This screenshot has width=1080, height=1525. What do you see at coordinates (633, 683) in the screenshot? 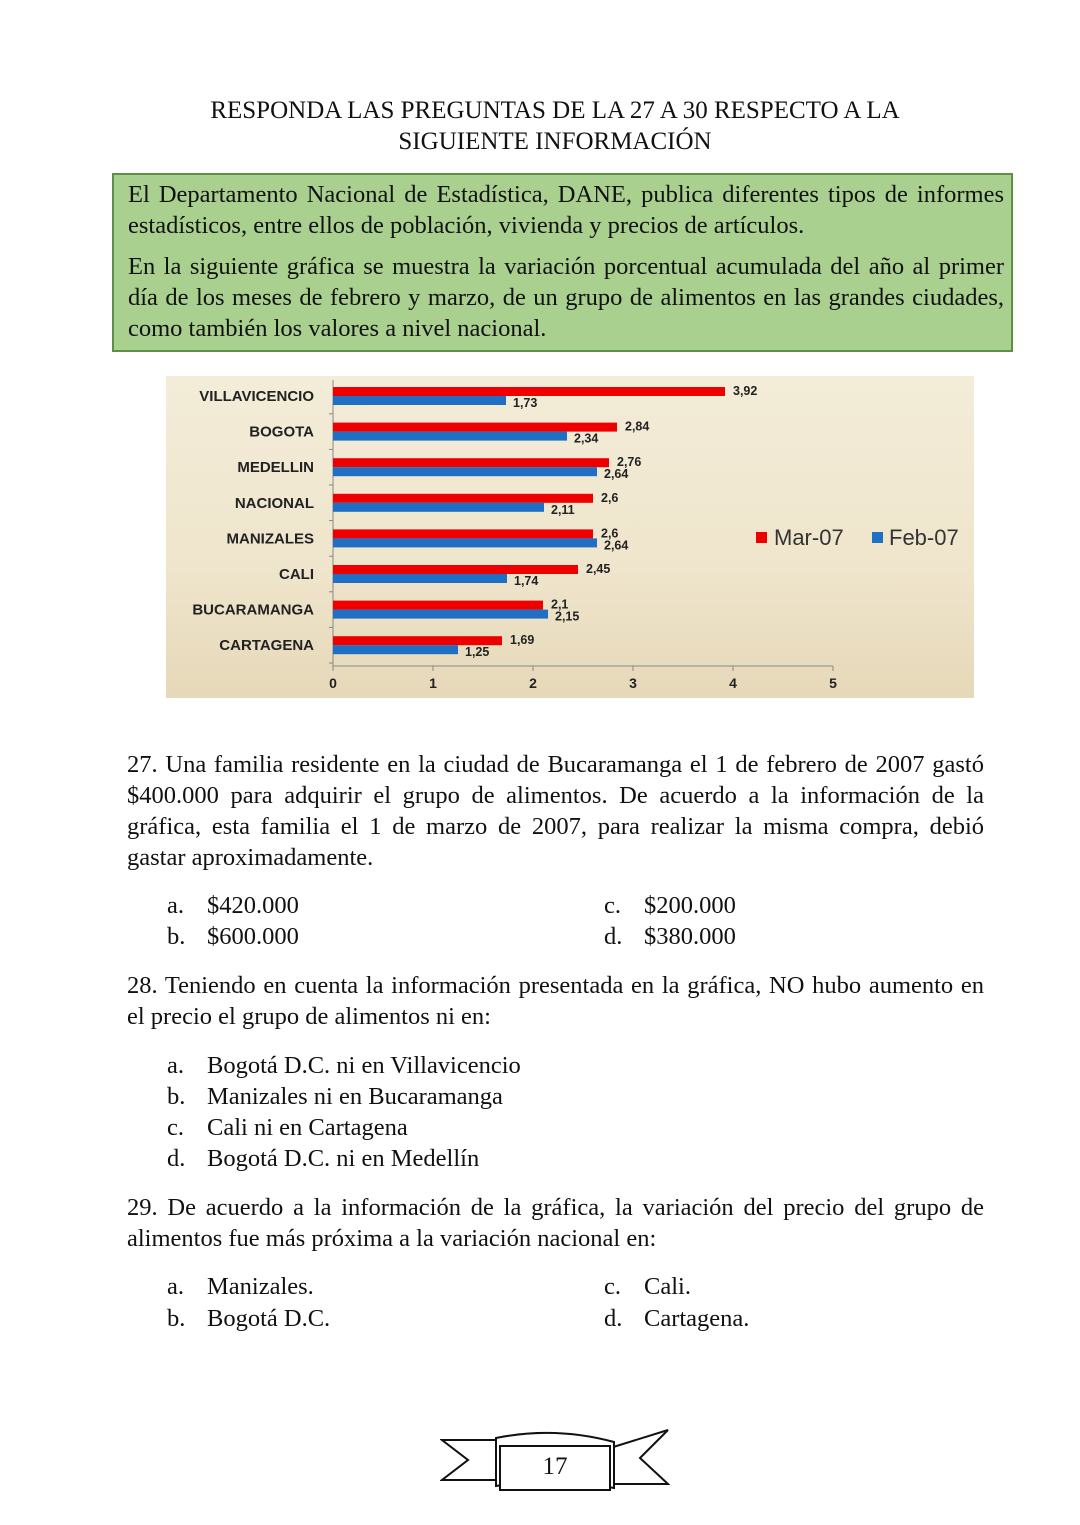
I see `x-tick-label: 3` at bounding box center [633, 683].